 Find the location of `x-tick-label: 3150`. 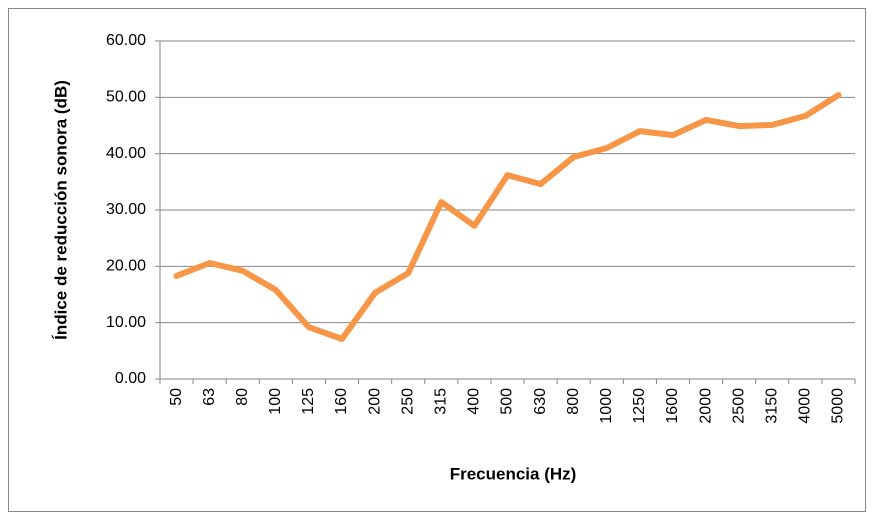

x-tick-label: 3150 is located at coordinates (771, 406).